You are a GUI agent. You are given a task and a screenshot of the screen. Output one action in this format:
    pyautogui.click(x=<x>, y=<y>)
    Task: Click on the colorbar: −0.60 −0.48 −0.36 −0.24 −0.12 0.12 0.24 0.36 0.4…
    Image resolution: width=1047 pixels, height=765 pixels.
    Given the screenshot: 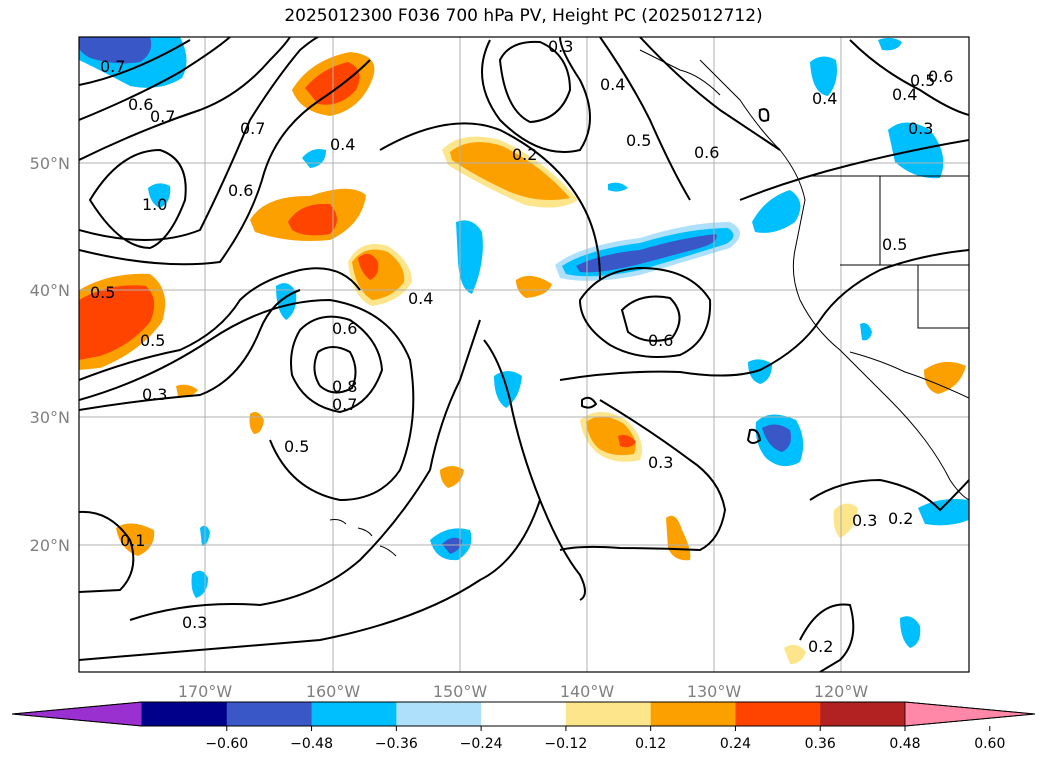 What is the action you would take?
    pyautogui.click(x=523, y=726)
    